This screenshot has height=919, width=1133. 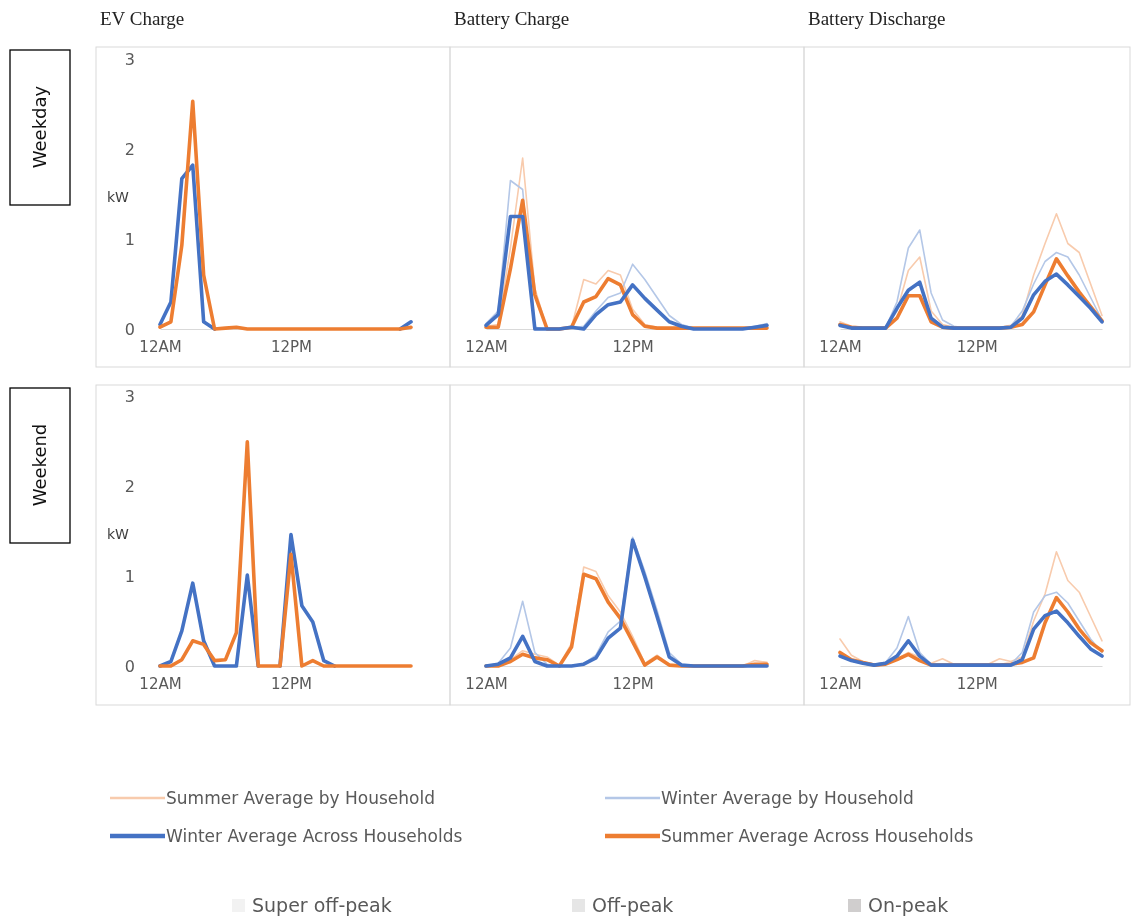 What do you see at coordinates (142, 18) in the screenshot?
I see `chart-title: EV Charge` at bounding box center [142, 18].